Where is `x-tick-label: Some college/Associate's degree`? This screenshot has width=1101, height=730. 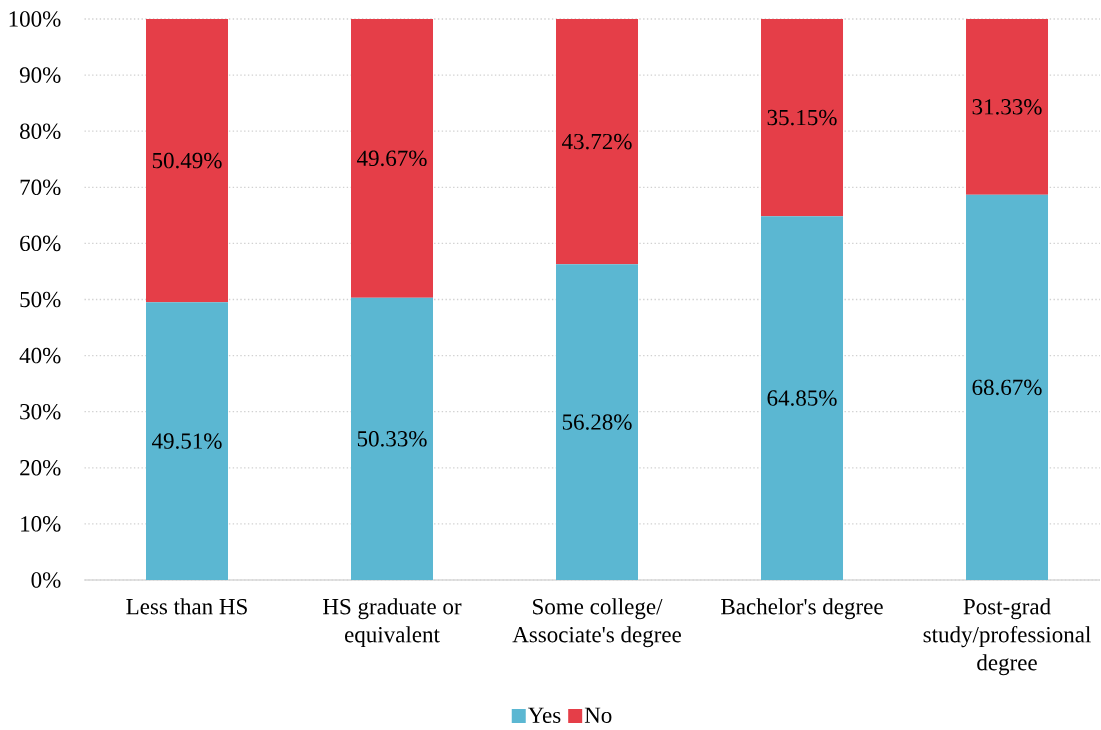
x-tick-label: Some college/Associate's degree is located at coordinates (596, 623).